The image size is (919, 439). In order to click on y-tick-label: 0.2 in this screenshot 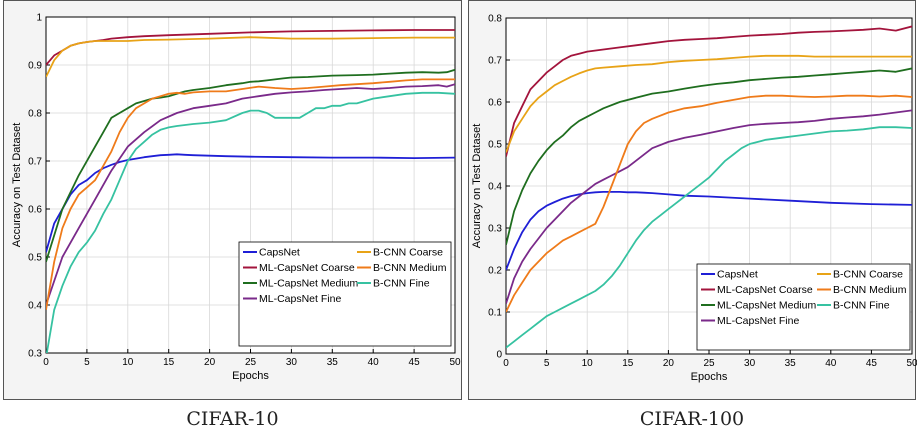, I will do `click(495, 271)`.